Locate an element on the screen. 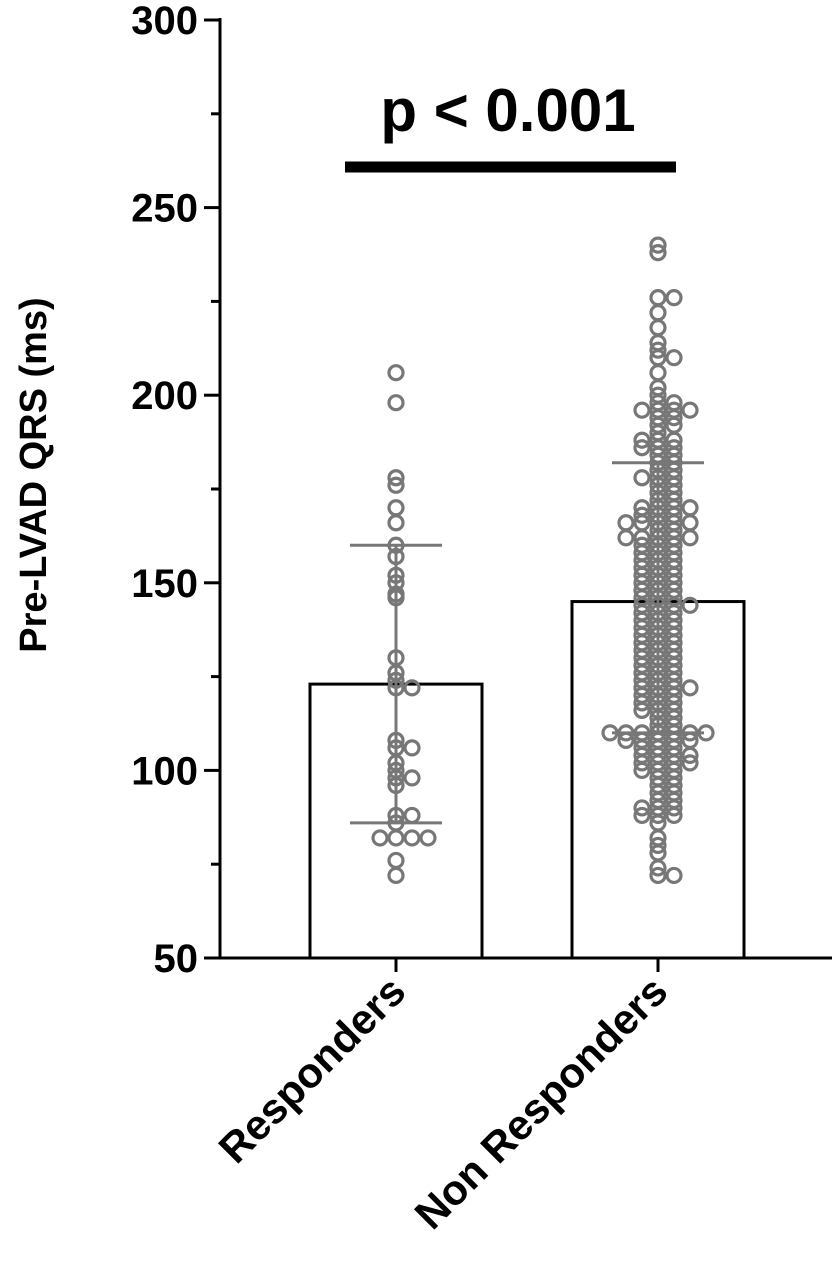  y-axis: 50 100 150 200 250 300 is located at coordinates (176, 490).